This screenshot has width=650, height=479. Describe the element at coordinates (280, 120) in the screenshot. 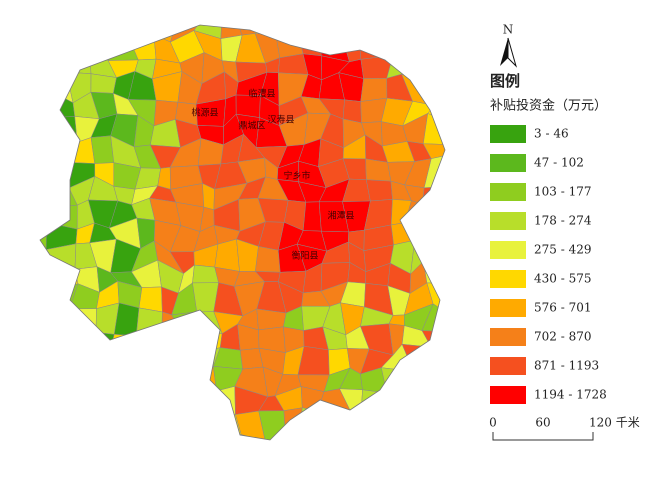

I see `place-label: 汉寿县` at that location.